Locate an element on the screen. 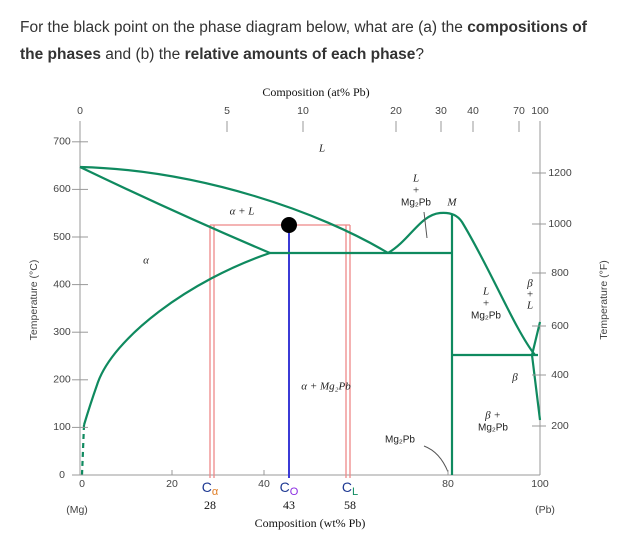 This screenshot has width=619, height=550. bottom-tick-label: 80 is located at coordinates (448, 484).